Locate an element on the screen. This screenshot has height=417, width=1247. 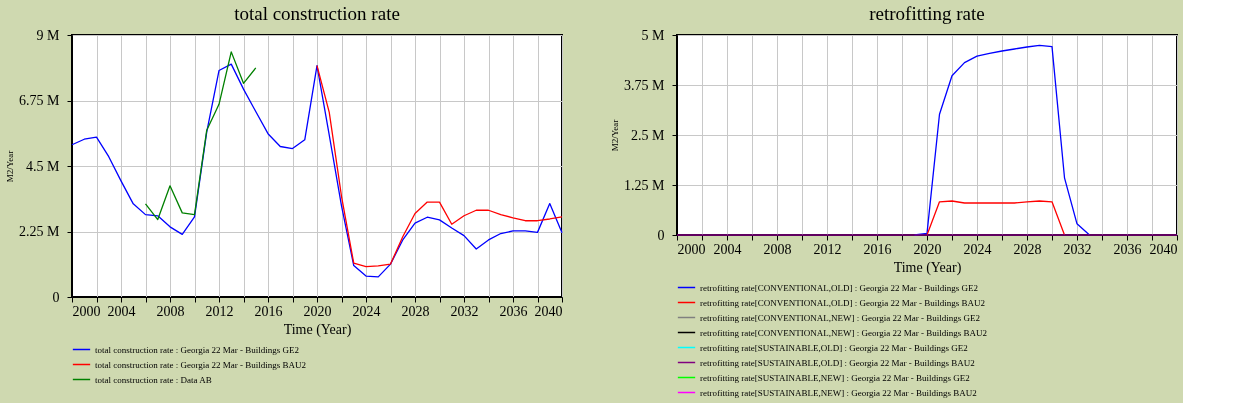
legend-label: total construction rate : Georgia 22 Mar - Buildings GE2 is located at coordinates (197, 349).